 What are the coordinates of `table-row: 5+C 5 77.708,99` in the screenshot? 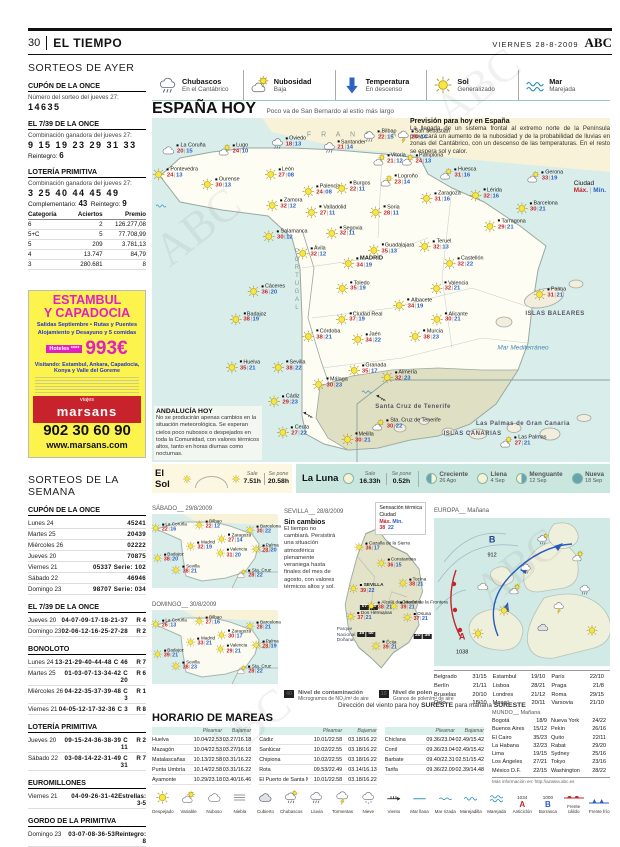 It's located at (87, 234).